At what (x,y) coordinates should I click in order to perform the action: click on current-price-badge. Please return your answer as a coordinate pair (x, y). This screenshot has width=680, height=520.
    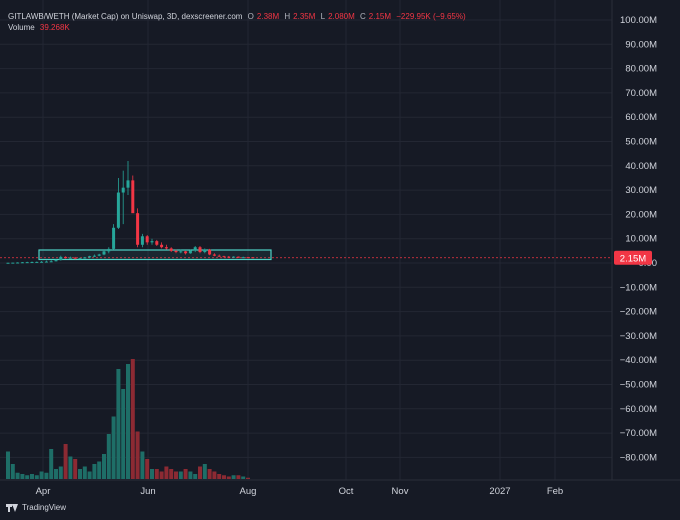
    Looking at the image, I should click on (633, 257).